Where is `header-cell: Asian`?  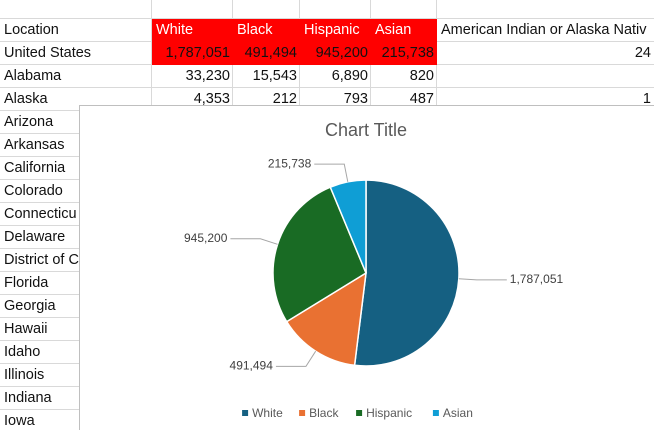
header-cell: Asian is located at coordinates (404, 30).